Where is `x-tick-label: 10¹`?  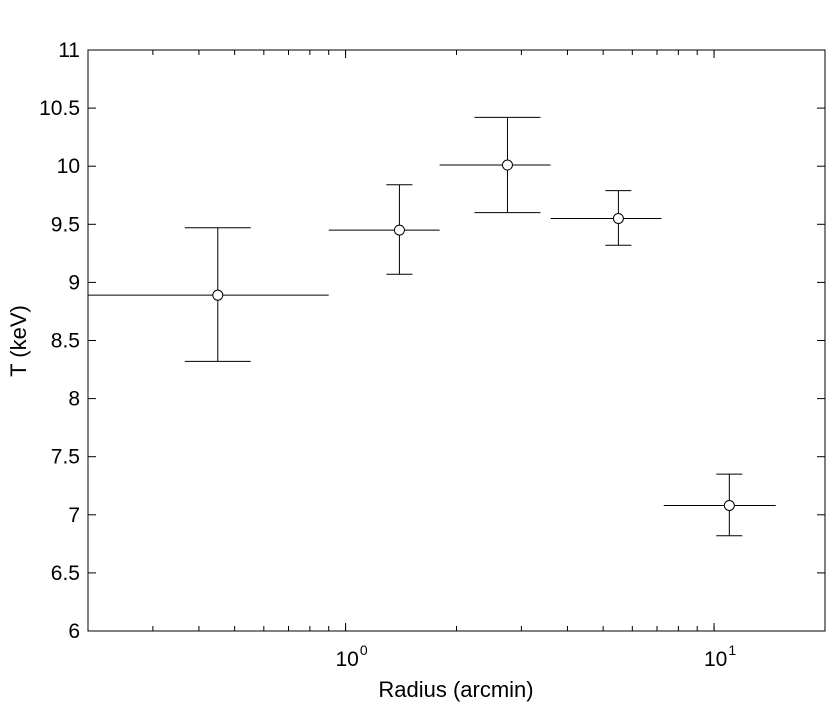
x-tick-label: 10¹ is located at coordinates (720, 656).